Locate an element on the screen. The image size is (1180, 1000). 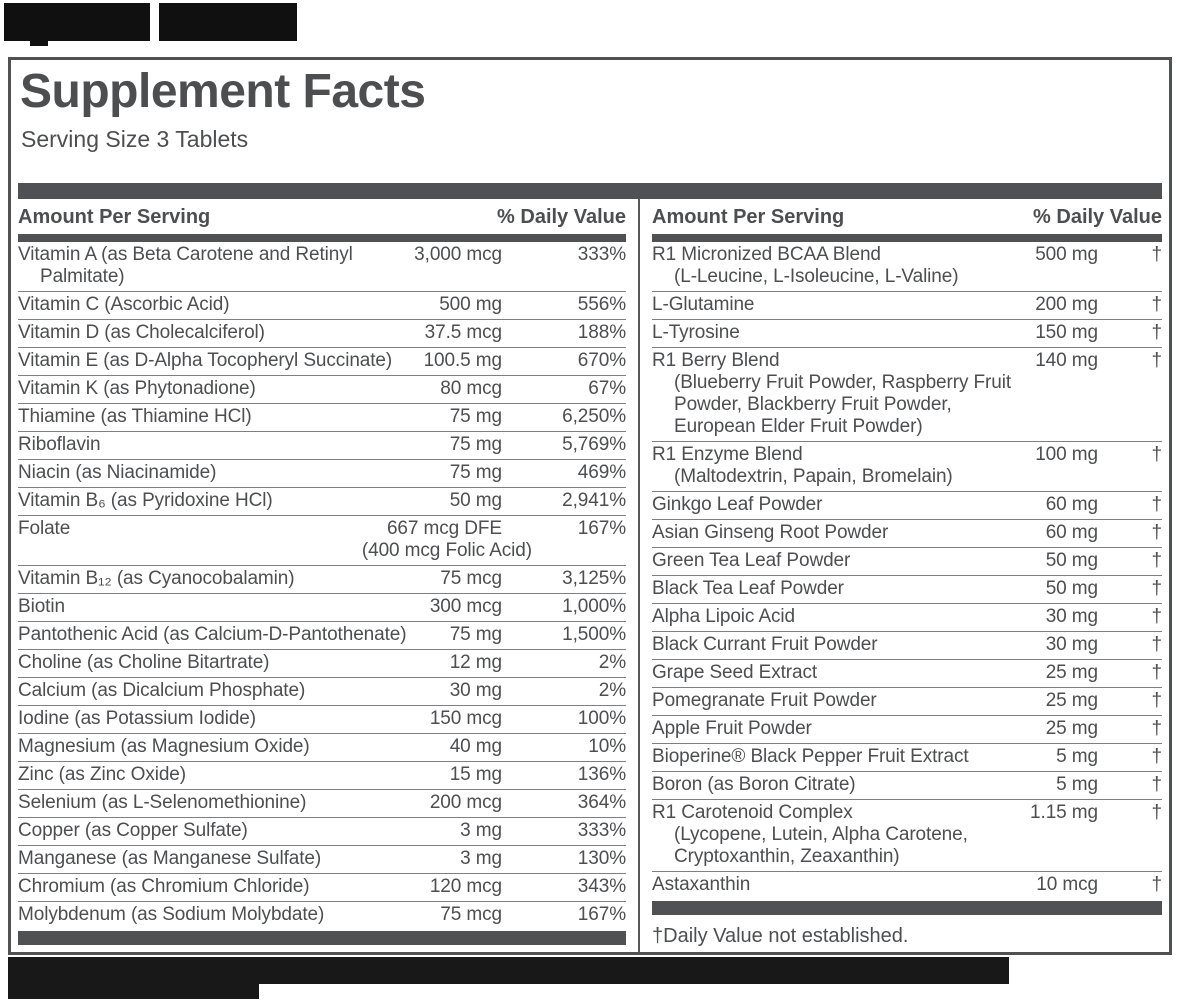
ingredient-daily-value: 670% is located at coordinates (601, 361).